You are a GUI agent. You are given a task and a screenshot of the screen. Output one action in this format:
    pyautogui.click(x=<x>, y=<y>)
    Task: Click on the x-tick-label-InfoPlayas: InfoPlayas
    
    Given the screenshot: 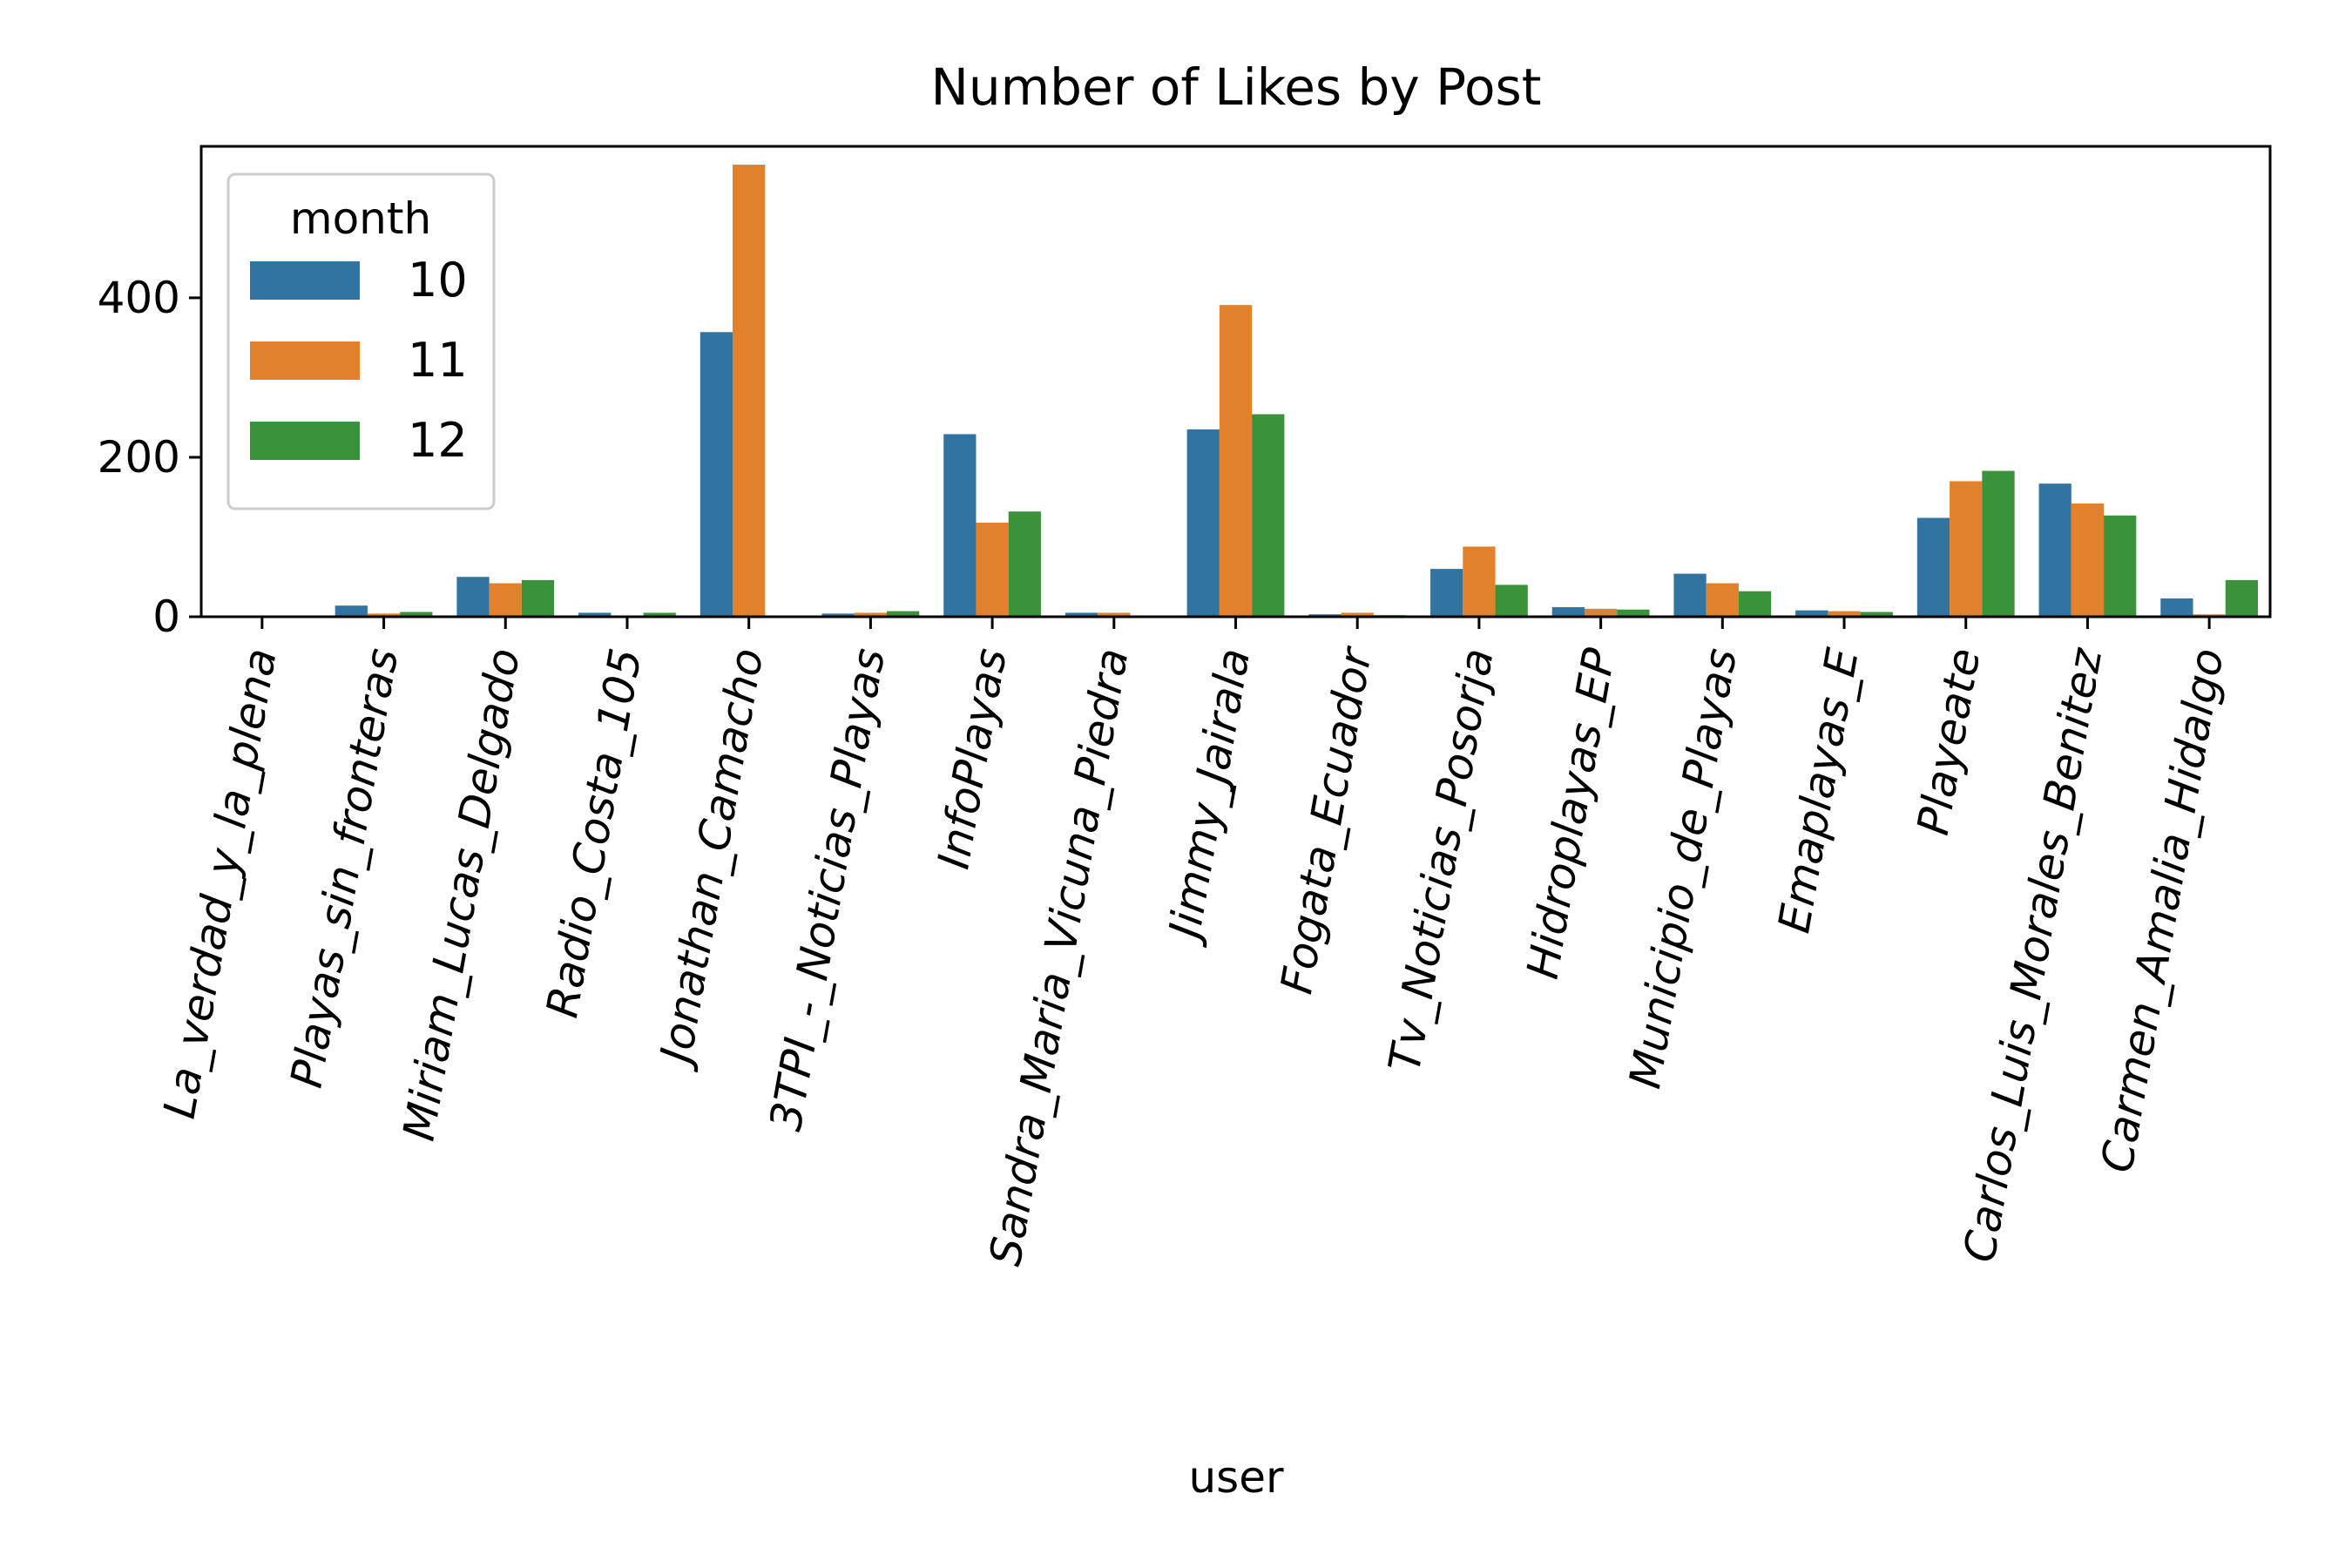 What is the action you would take?
    pyautogui.click(x=973, y=759)
    